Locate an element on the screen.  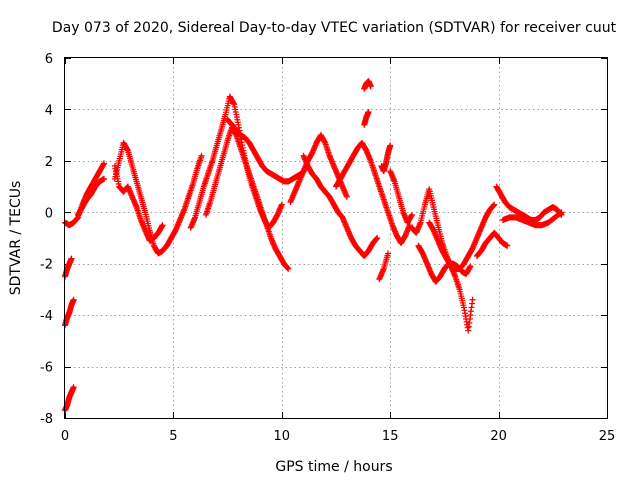
y-axis-title: SDTVAR / TECUs is located at coordinates (16, 238).